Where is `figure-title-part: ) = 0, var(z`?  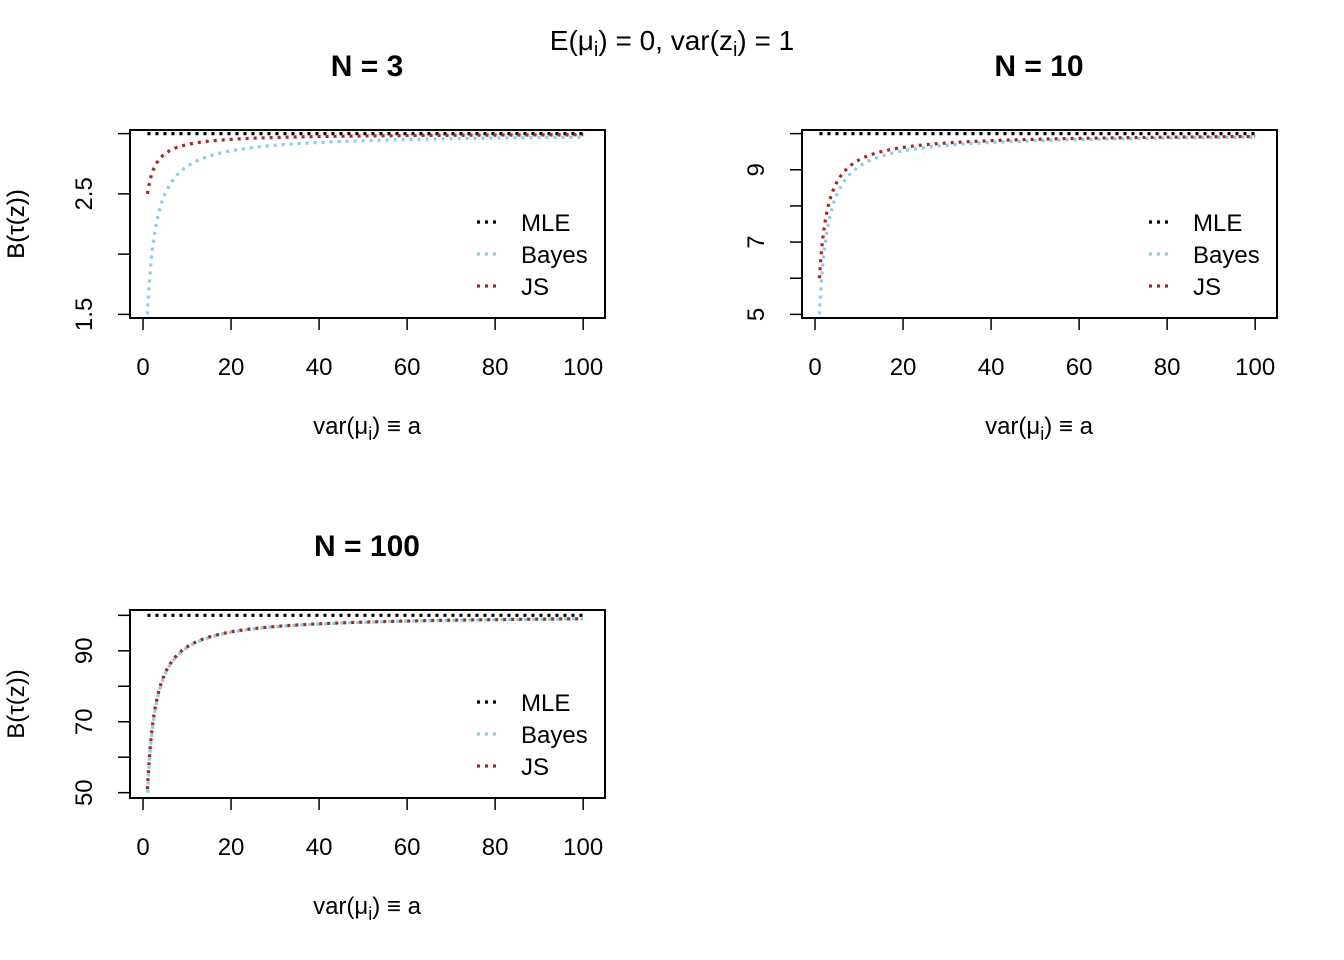 figure-title-part: ) = 0, var(z is located at coordinates (665, 40).